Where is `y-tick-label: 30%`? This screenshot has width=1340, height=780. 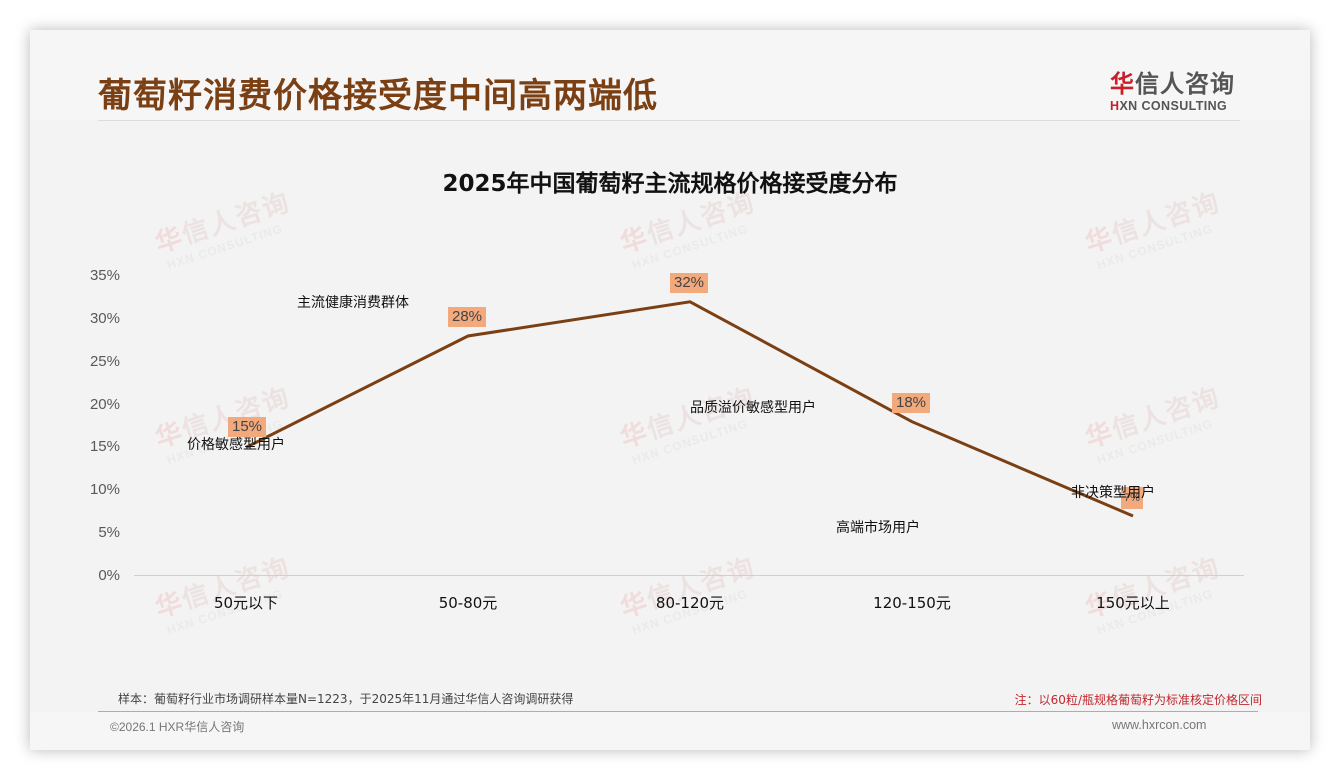 y-tick-label: 30% is located at coordinates (104, 318).